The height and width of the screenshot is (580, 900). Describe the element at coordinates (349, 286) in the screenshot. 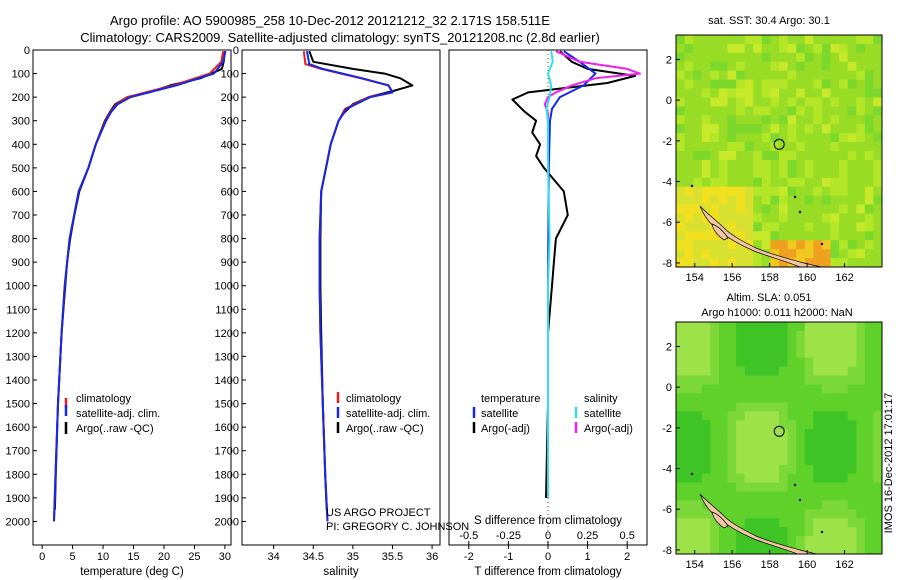

I see `series-satellite-adj-clim-` at that location.